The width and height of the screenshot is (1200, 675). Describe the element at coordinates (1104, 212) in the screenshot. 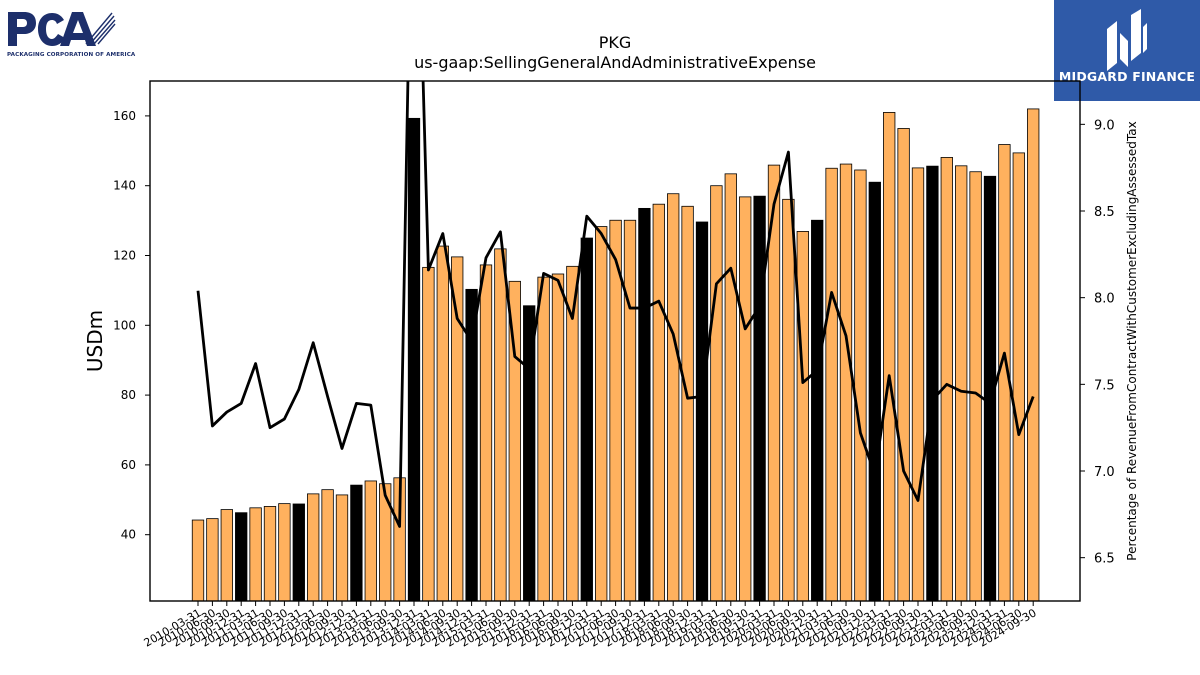

I see `y2-tick-label: 8.5` at that location.